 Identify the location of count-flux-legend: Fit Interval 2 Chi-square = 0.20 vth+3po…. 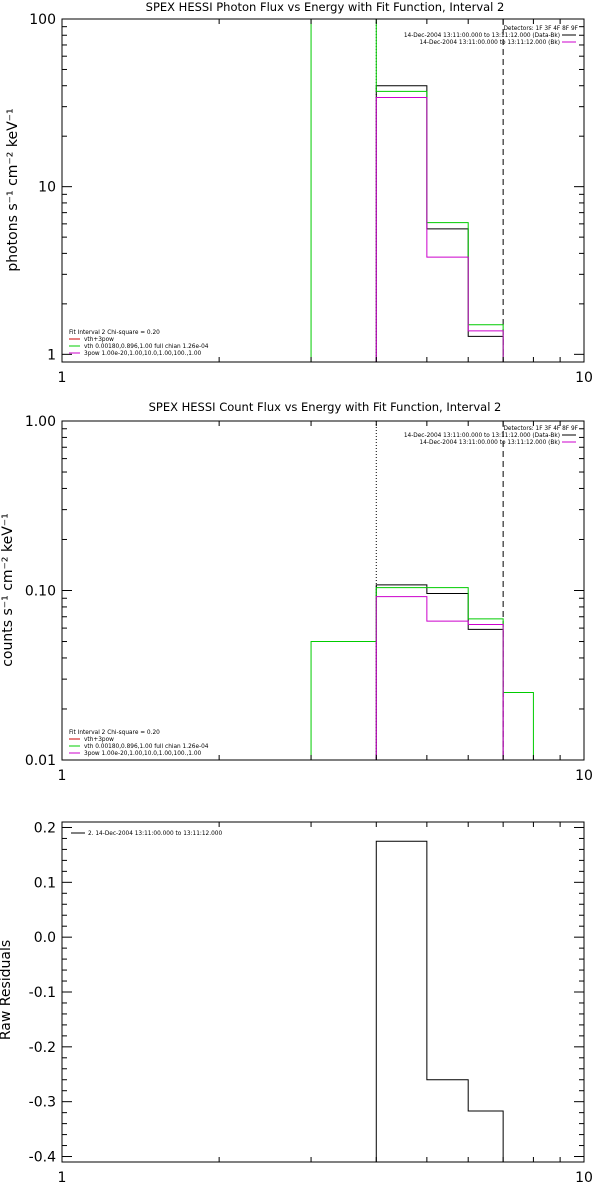
(139, 743).